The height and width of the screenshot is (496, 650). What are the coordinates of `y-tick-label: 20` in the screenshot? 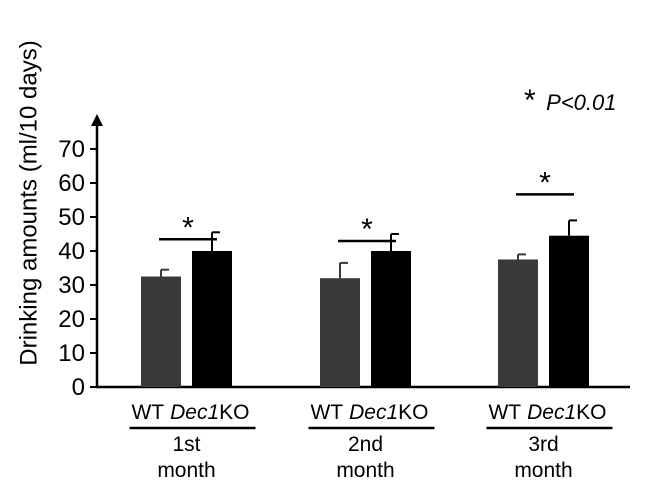 It's located at (71, 319).